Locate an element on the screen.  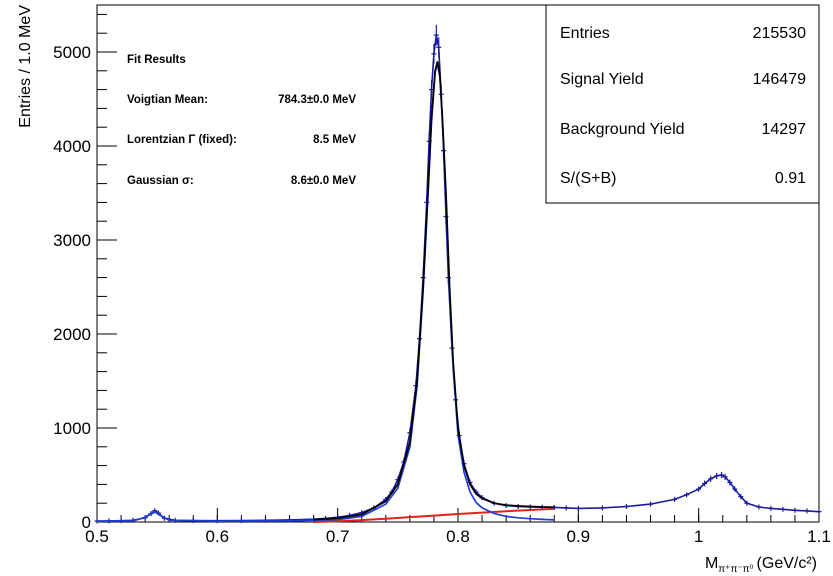
x-tick-label: 0.7 is located at coordinates (338, 536).